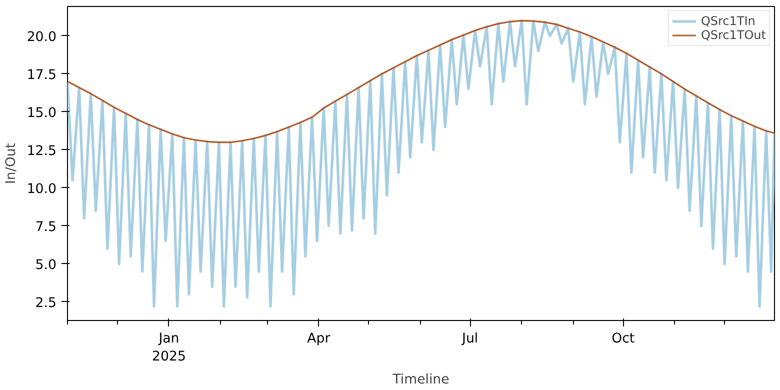 The image size is (780, 390). Describe the element at coordinates (41, 75) in the screenshot. I see `y-tick-label: 17.5` at that location.